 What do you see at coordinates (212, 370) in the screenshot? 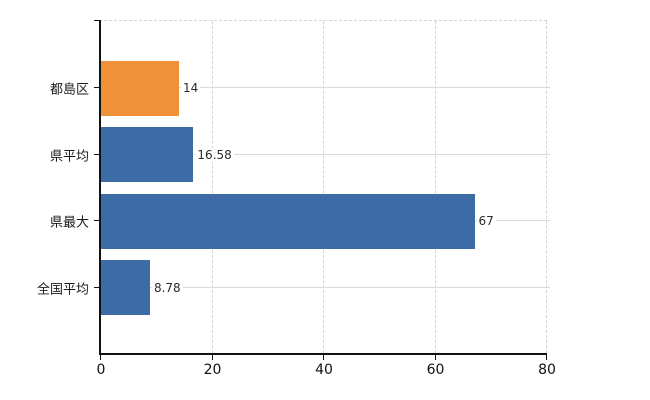
I see `x-tick-label: 20` at bounding box center [212, 370].